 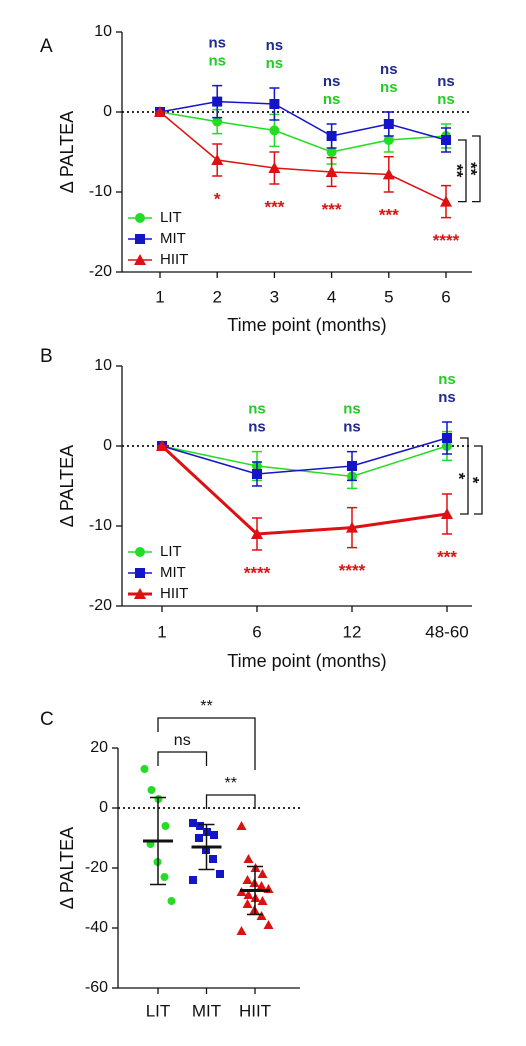 What do you see at coordinates (182, 740) in the screenshot?
I see `comparison-label: ns` at bounding box center [182, 740].